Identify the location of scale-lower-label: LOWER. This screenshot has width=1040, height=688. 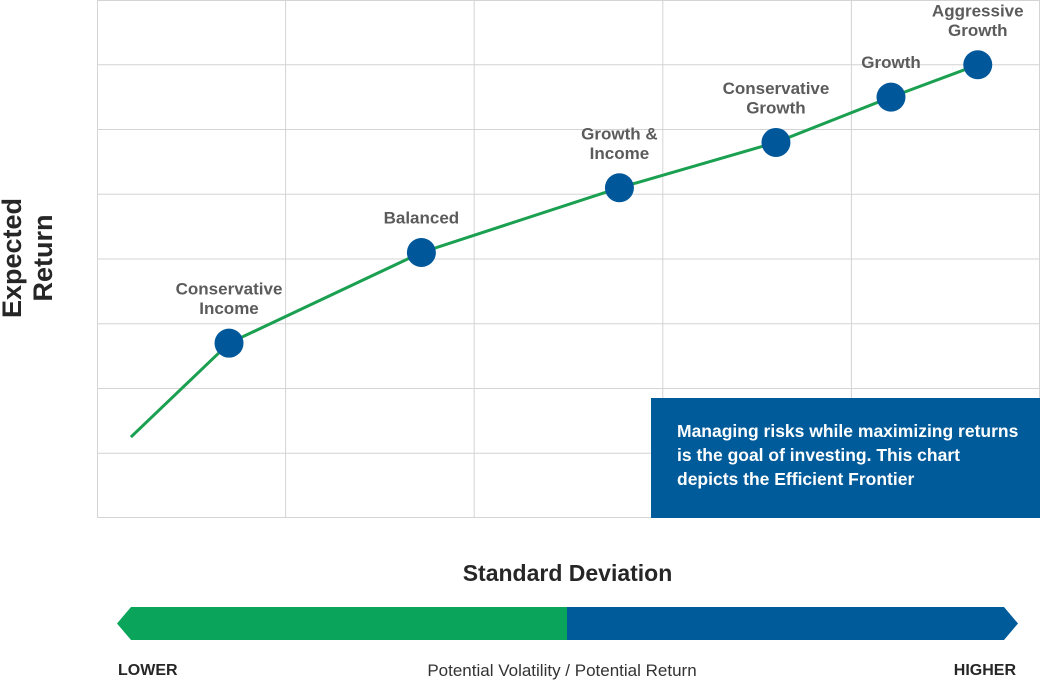
(148, 670).